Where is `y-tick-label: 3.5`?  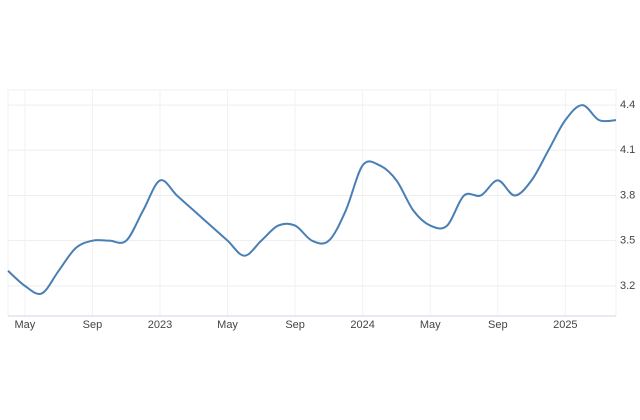 y-tick-label: 3.5 is located at coordinates (627, 241).